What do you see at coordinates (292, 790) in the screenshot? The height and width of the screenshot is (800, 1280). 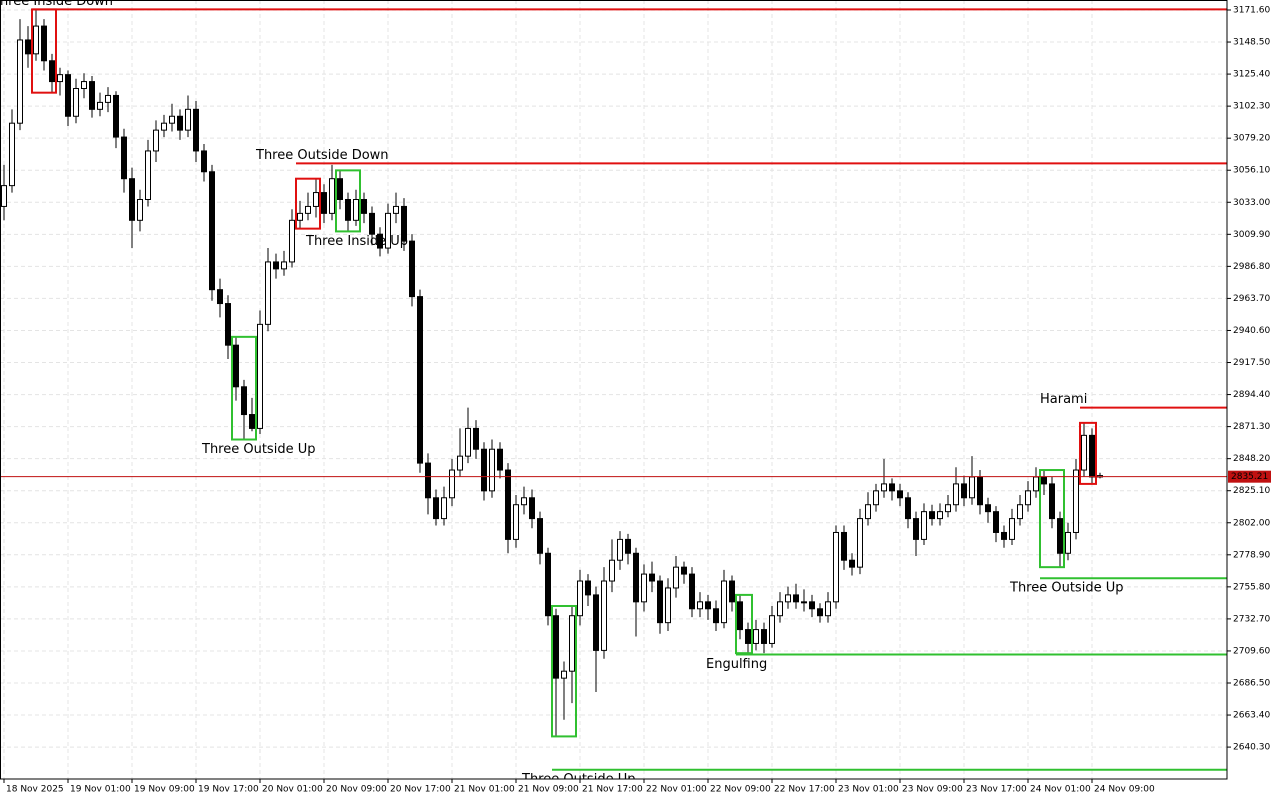 I see `x-tick-label: 20 Nov 01:00` at bounding box center [292, 790].